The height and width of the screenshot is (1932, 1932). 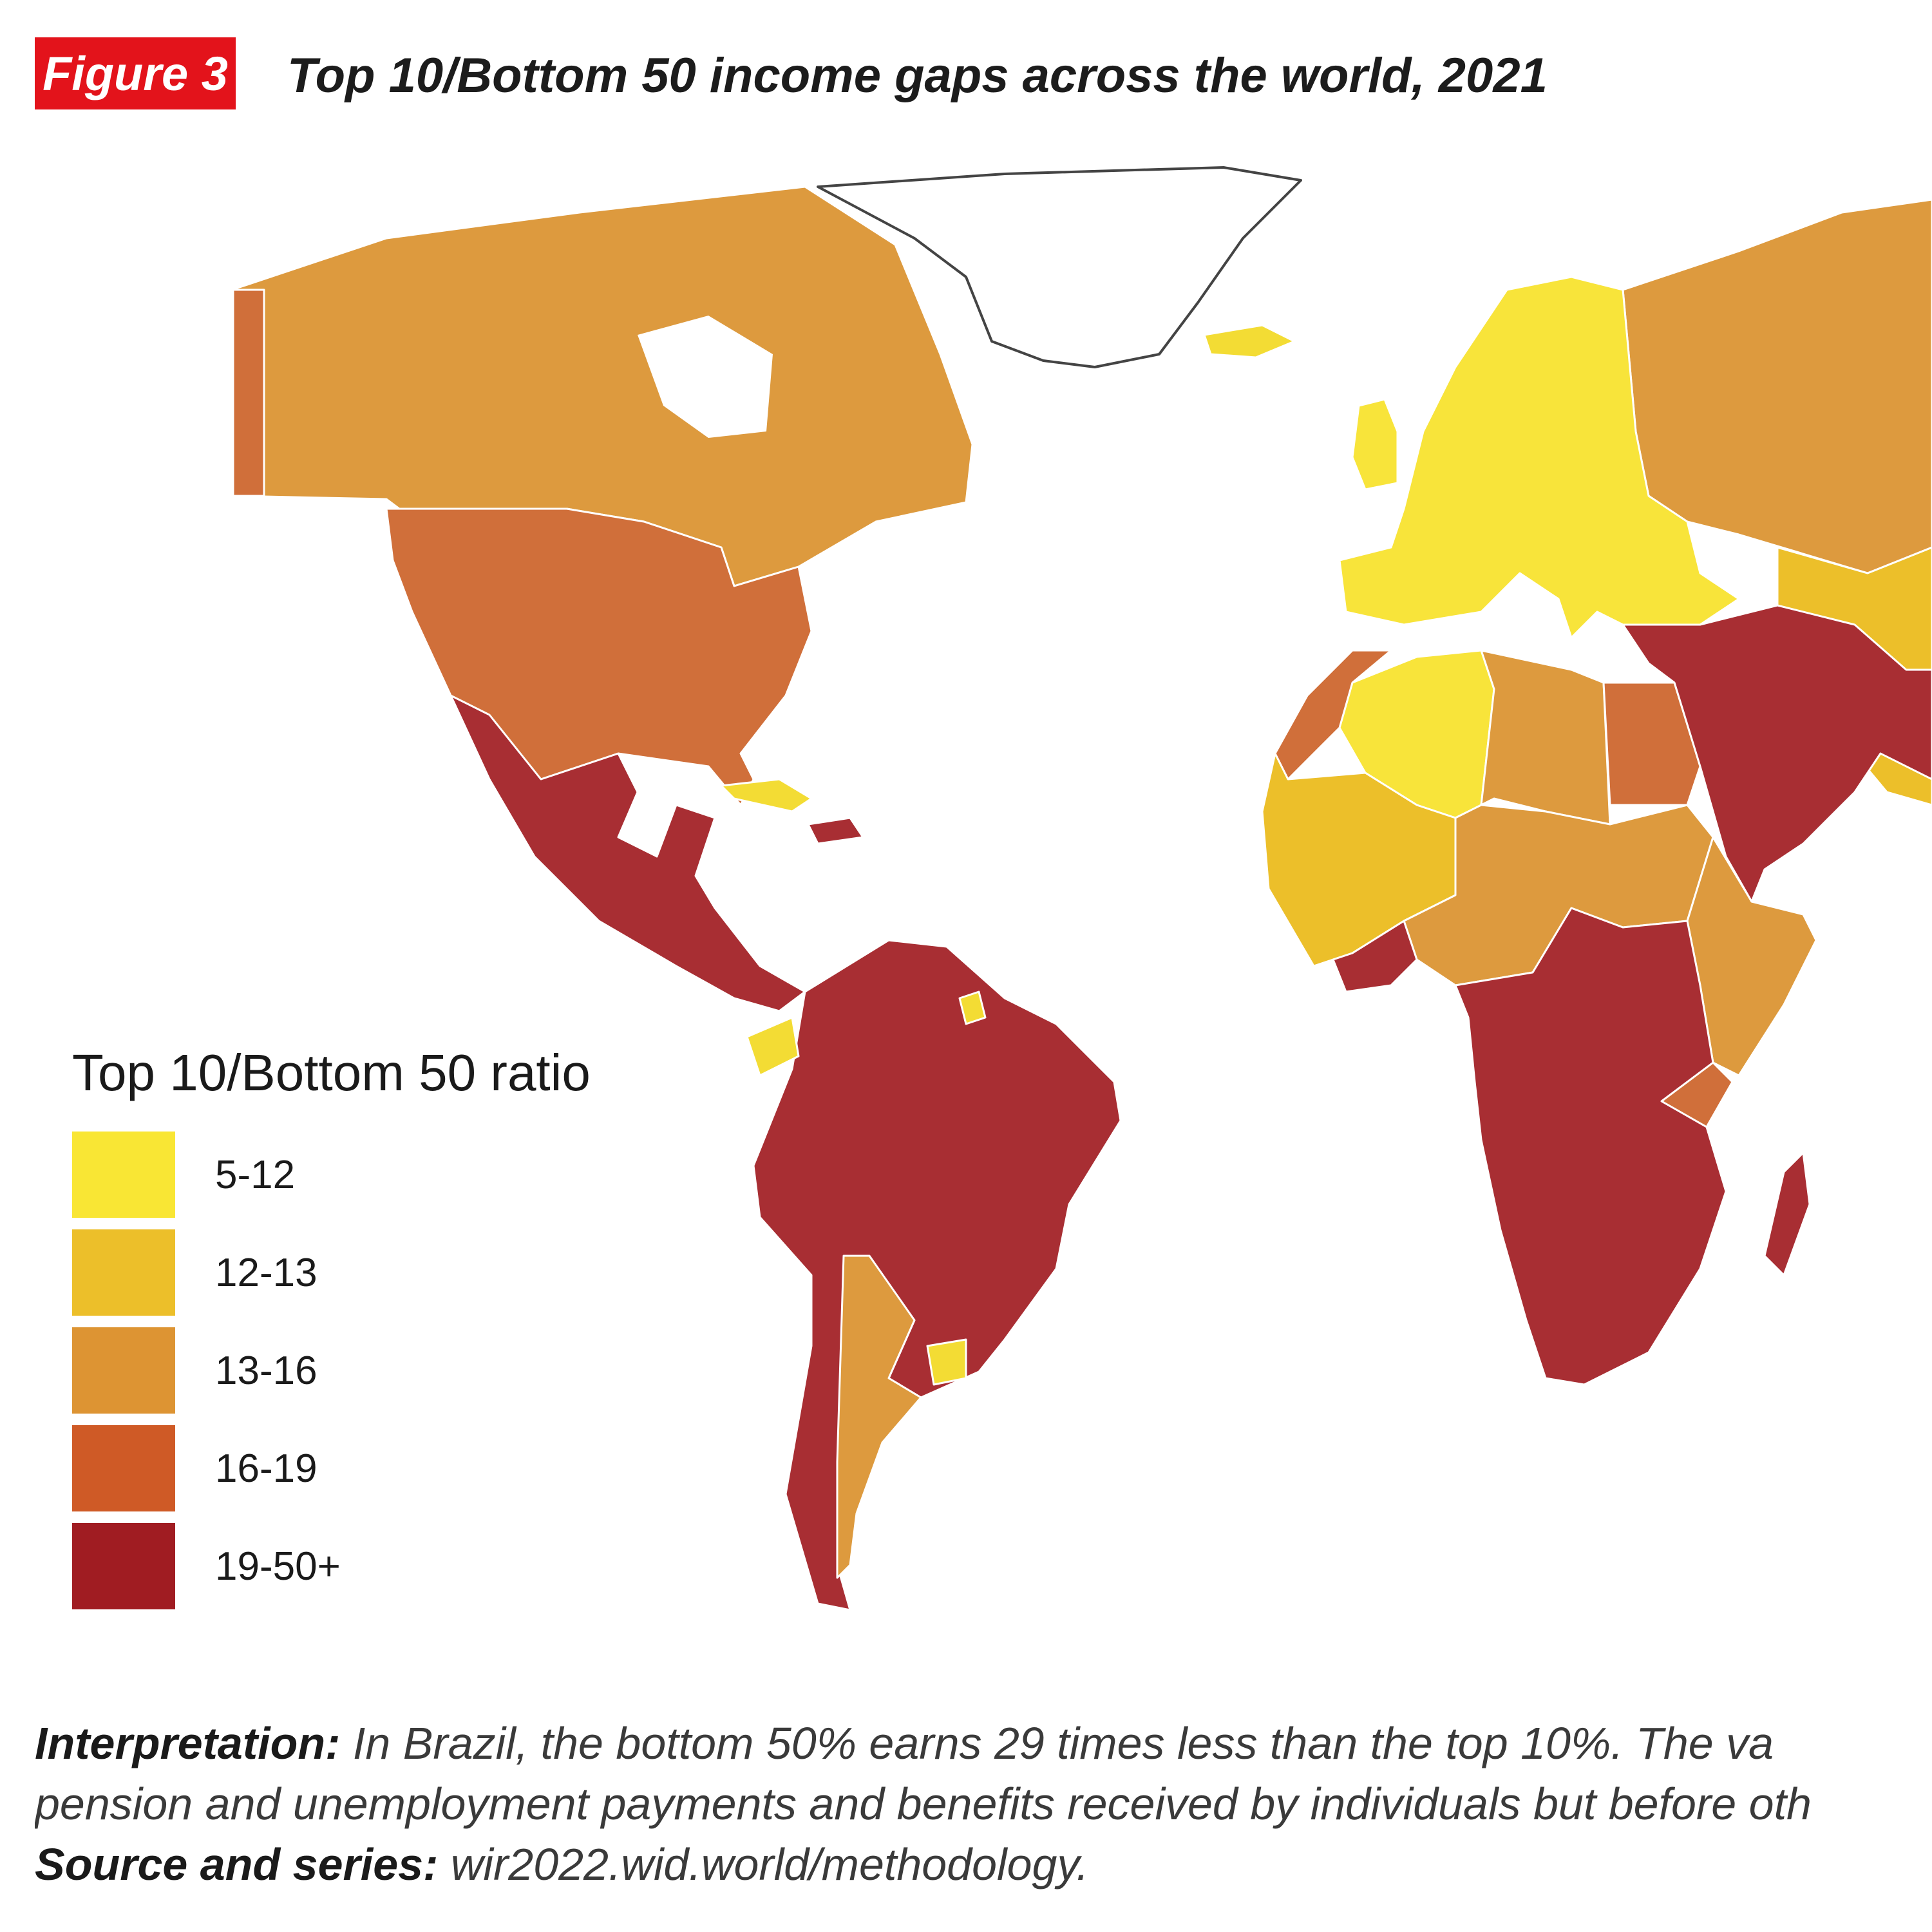 What do you see at coordinates (394, 1566) in the screenshot?
I see `legend-item-19-50plus: 19-50+` at bounding box center [394, 1566].